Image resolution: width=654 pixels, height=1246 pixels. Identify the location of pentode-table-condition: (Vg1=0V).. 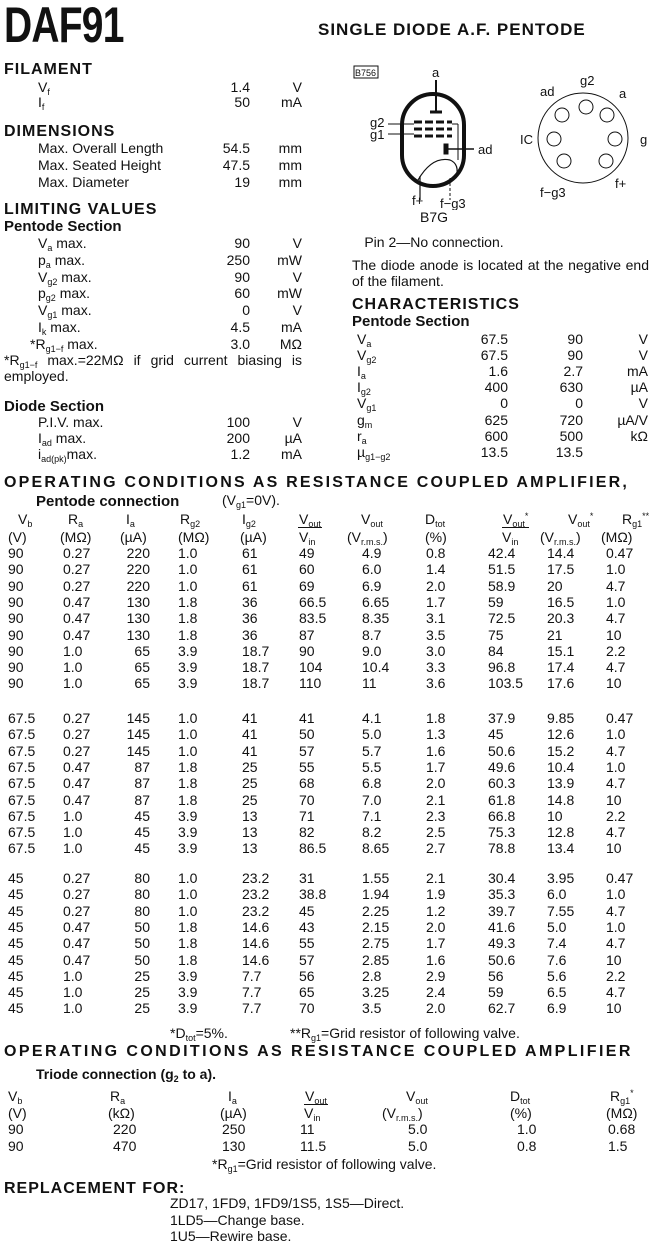
(251, 501).